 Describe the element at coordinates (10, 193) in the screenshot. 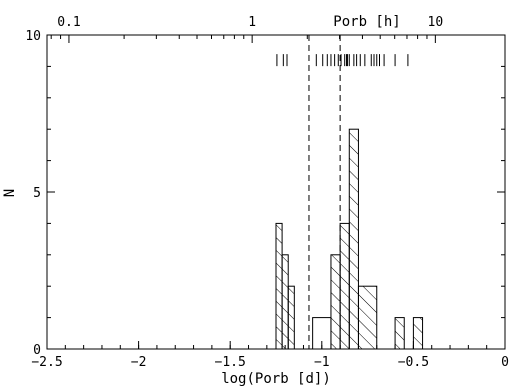

I see `y-axis-label: N` at that location.